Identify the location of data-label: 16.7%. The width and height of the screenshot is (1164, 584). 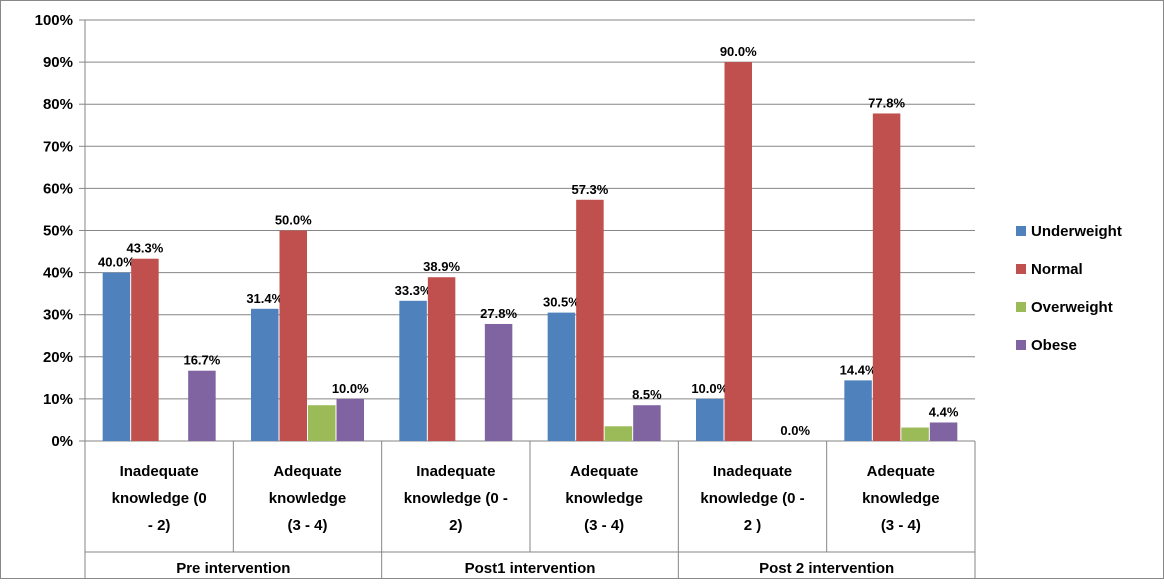
(201, 360).